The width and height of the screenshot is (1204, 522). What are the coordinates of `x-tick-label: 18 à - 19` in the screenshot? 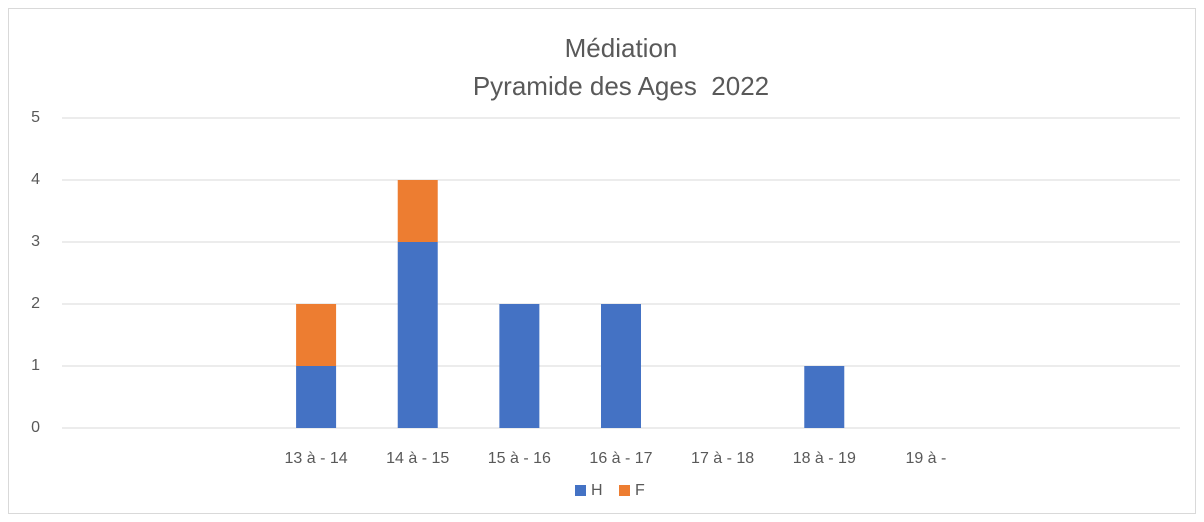 It's located at (824, 458).